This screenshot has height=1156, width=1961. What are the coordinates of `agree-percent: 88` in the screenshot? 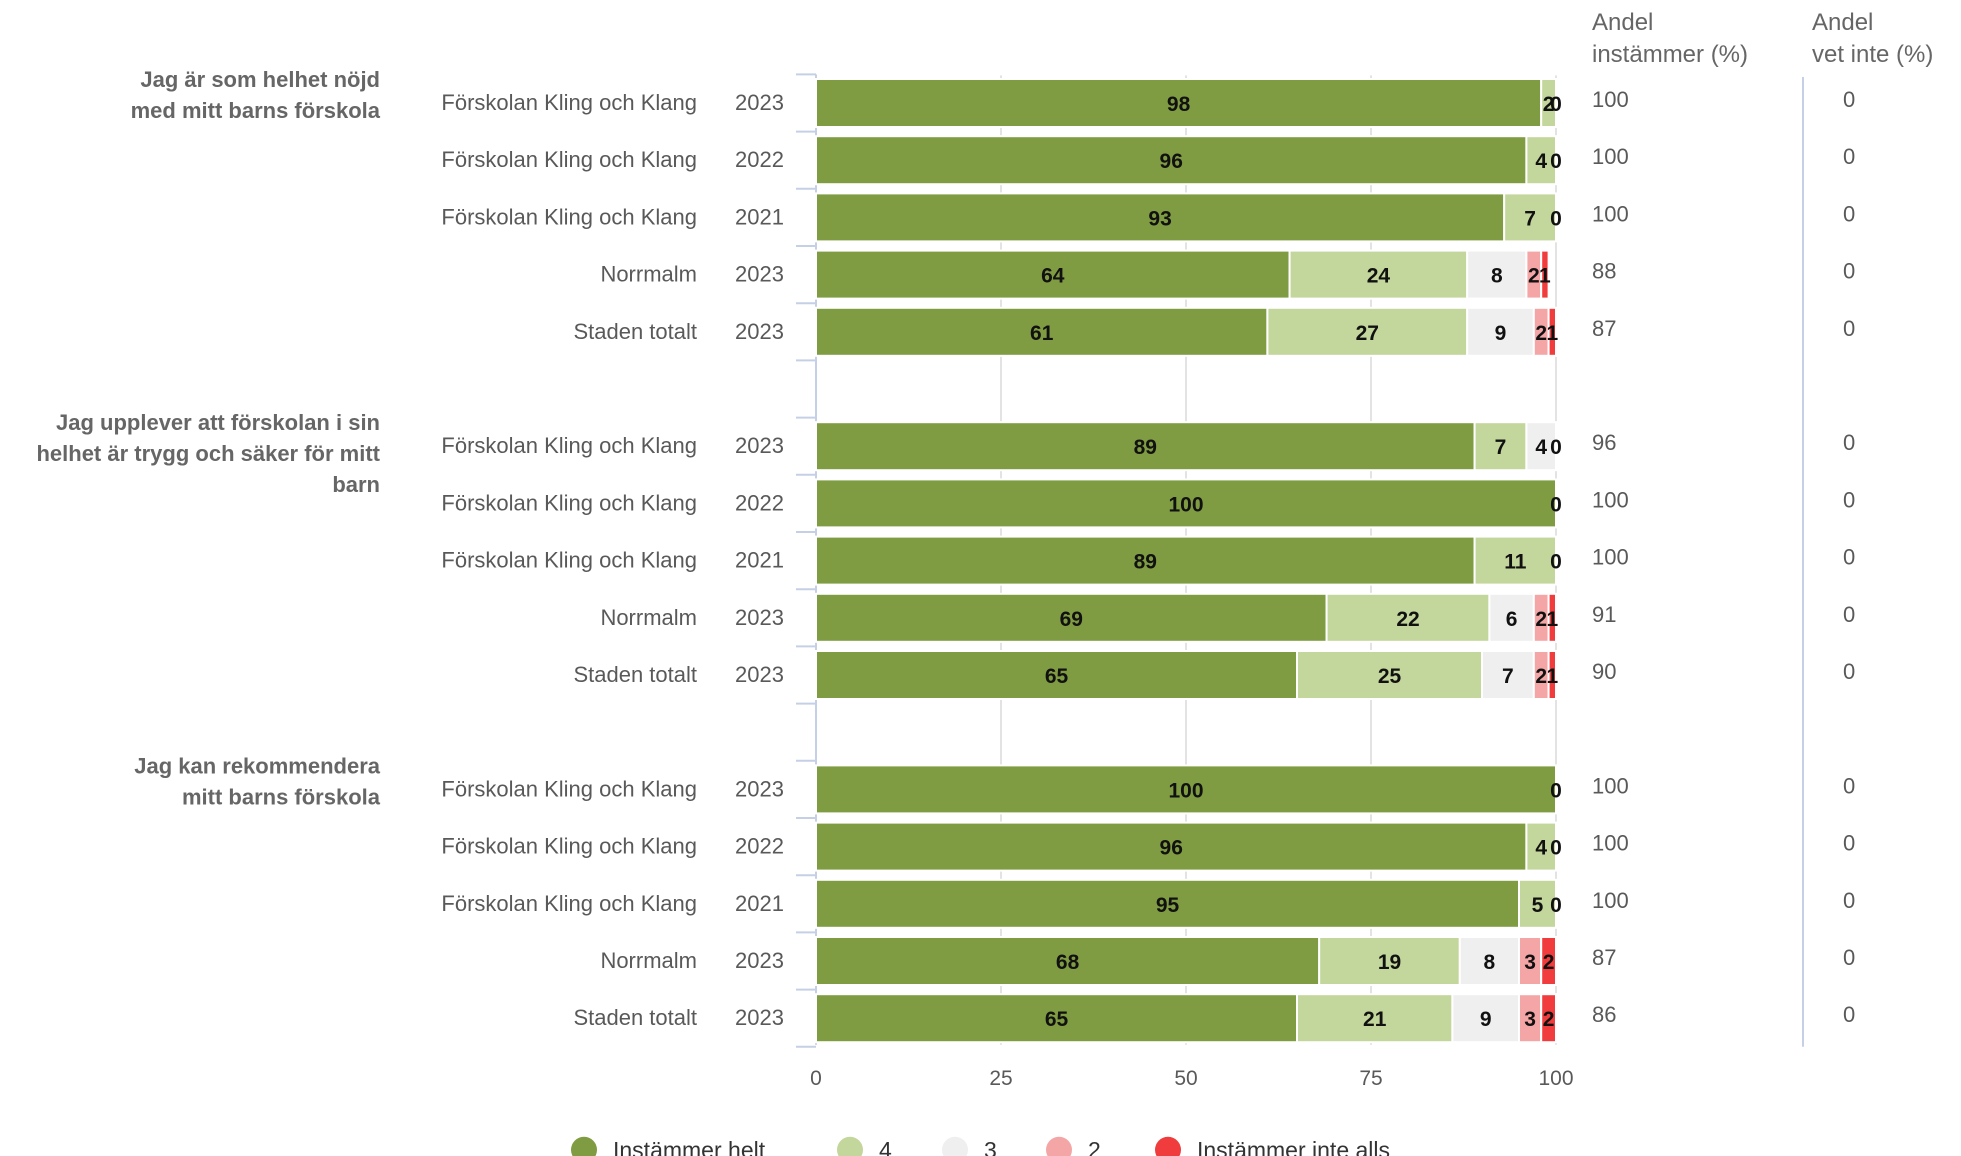 It's located at (1604, 271).